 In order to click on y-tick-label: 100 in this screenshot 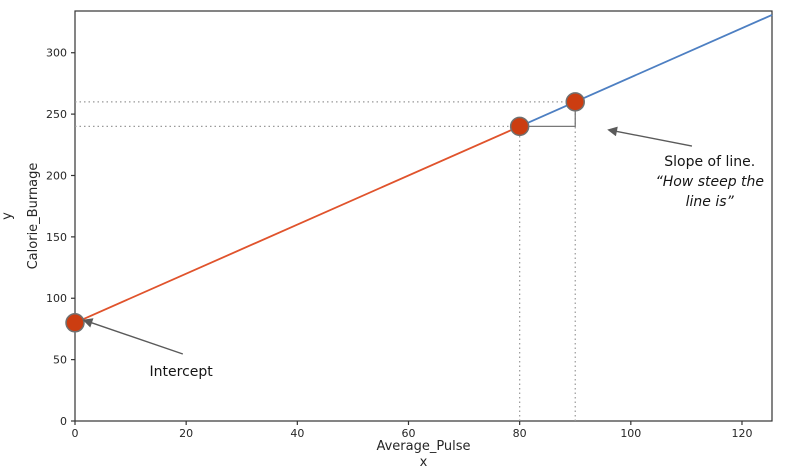, I will do `click(56, 298)`.